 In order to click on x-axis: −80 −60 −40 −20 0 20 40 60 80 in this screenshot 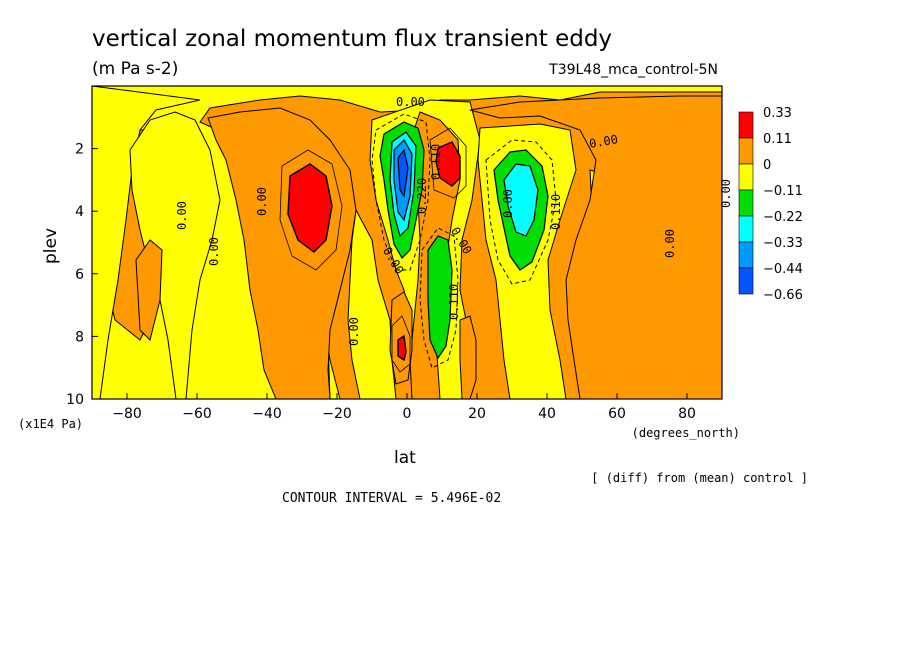, I will do `click(404, 407)`.